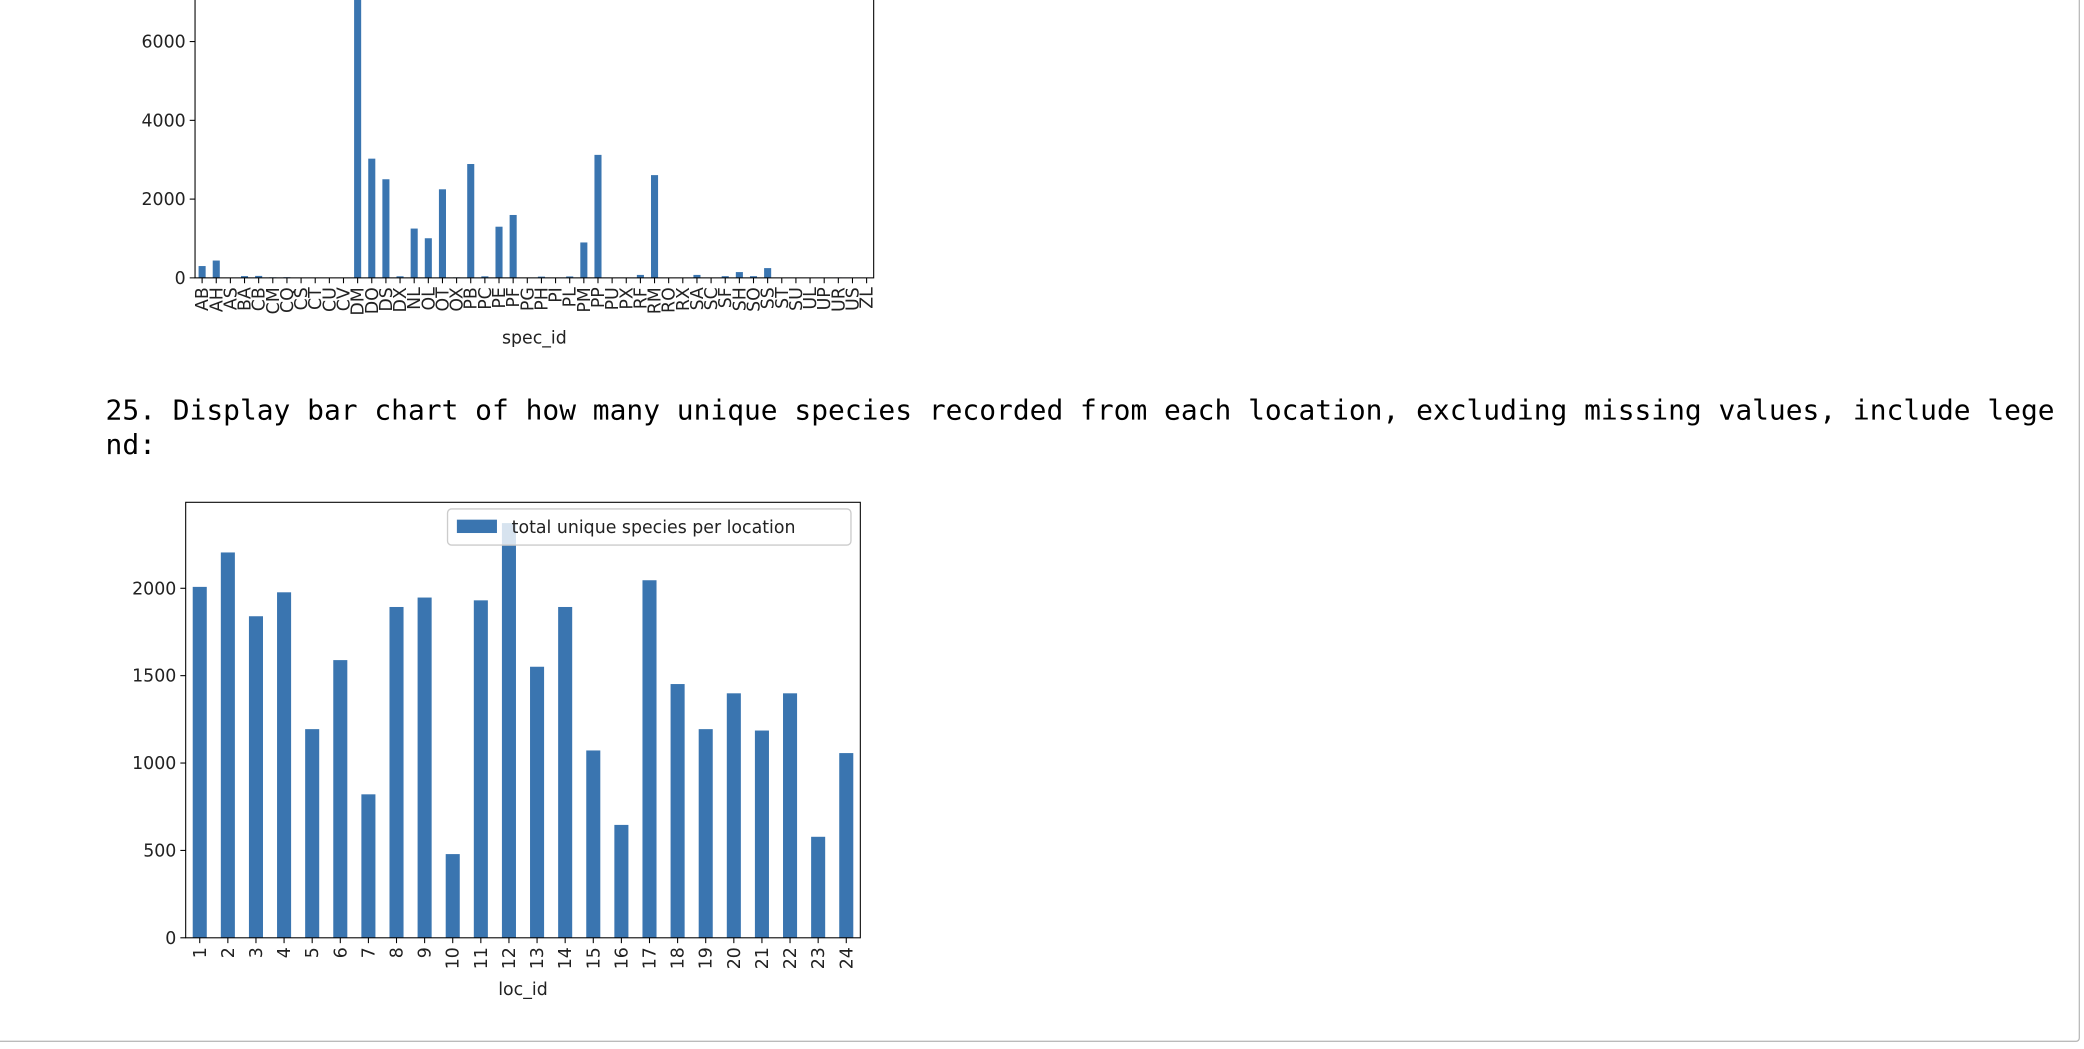 The height and width of the screenshot is (1049, 2084). Describe the element at coordinates (510, 958) in the screenshot. I see `x-tick-label: 12` at that location.